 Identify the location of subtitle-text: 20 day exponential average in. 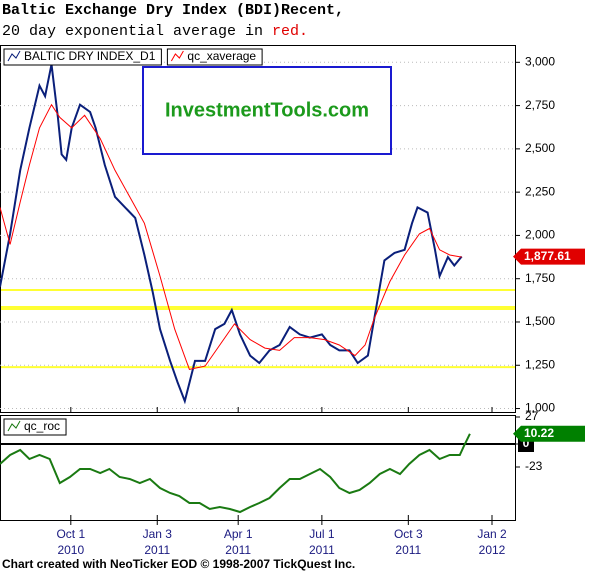
(137, 31).